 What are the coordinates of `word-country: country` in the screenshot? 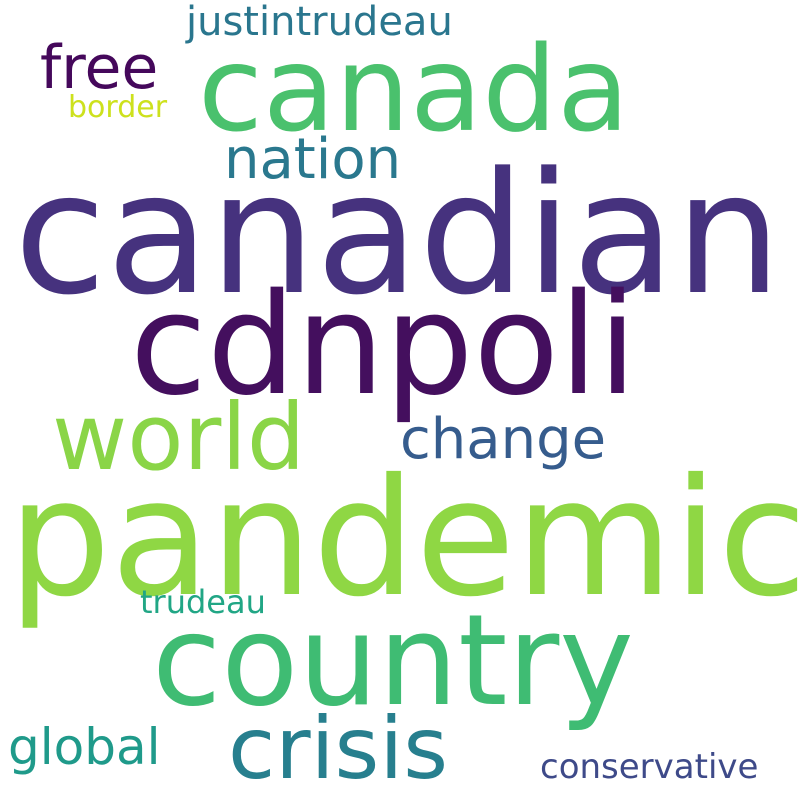 It's located at (393, 660).